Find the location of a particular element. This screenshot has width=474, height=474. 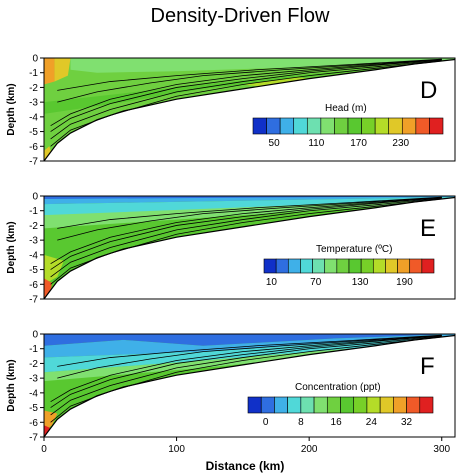

colorbar: Concentration (ppt) 0 8 16 24 32 is located at coordinates (340, 405).